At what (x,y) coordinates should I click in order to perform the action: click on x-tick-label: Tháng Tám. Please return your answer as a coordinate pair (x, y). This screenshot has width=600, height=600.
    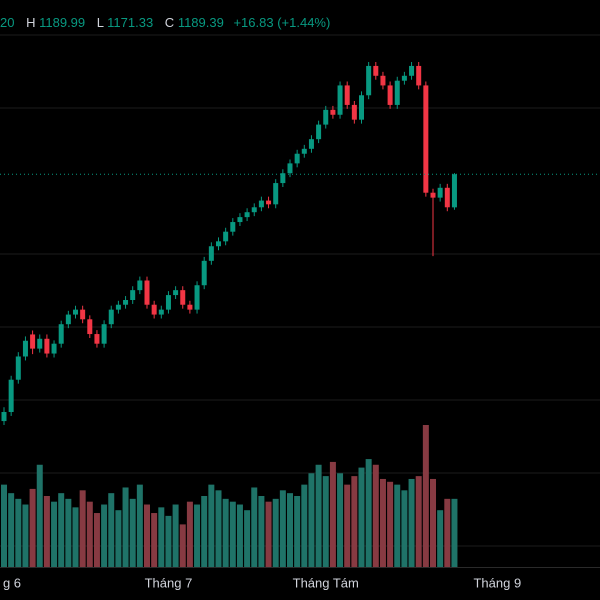
    Looking at the image, I should click on (326, 582).